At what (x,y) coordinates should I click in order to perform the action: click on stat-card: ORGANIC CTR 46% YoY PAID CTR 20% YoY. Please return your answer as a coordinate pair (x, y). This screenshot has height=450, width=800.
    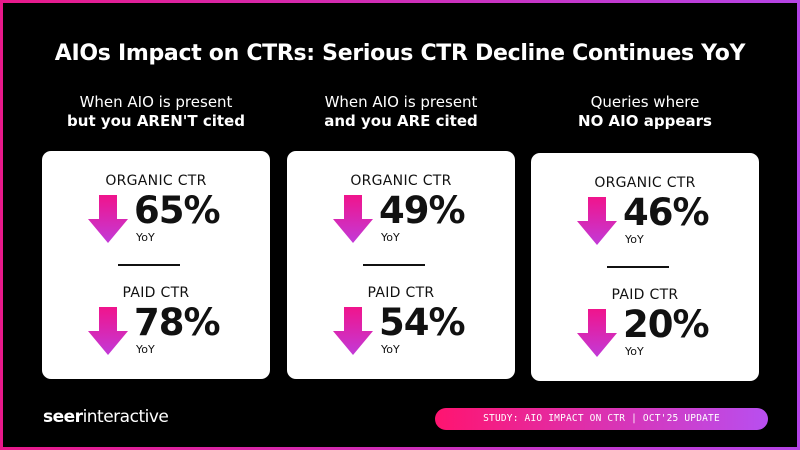
    Looking at the image, I should click on (645, 267).